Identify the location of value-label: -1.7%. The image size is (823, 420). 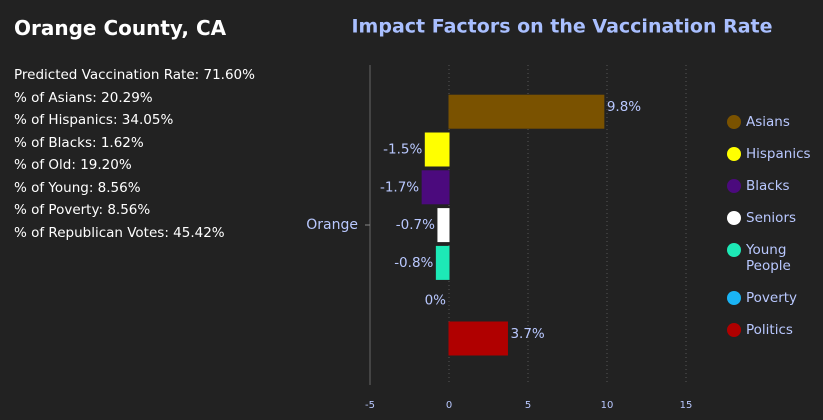
(399, 187).